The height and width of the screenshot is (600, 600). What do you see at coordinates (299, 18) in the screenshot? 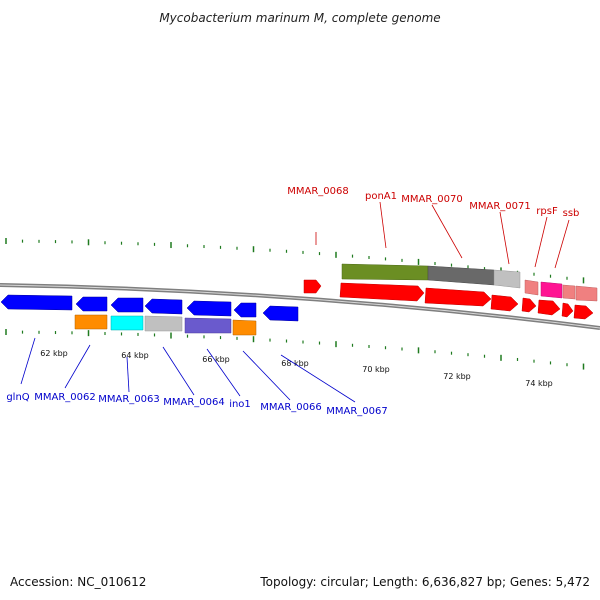
I see `map-title: Mycobacterium marinum M, complete genome` at bounding box center [299, 18].